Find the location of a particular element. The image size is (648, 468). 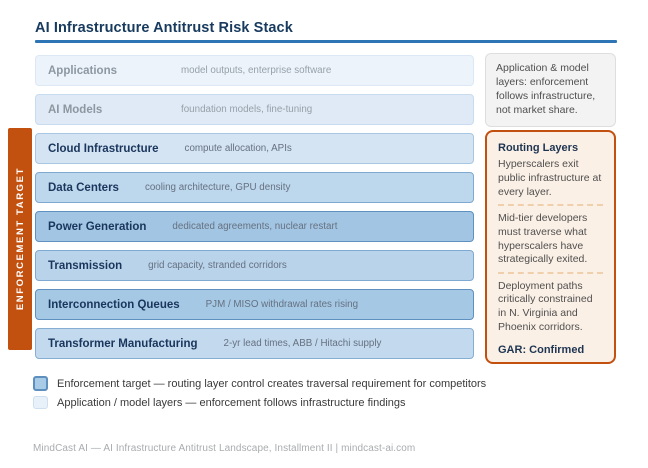

legend-swatch-enforcement-target is located at coordinates (40, 383).